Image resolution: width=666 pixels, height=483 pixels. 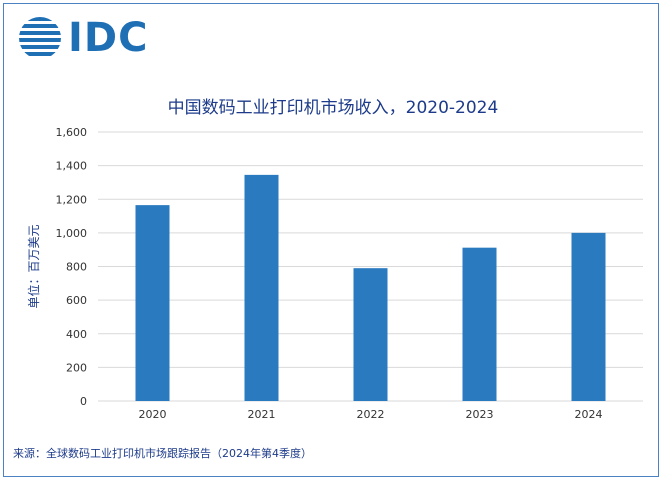 I want to click on bar-2021, so click(x=261, y=287).